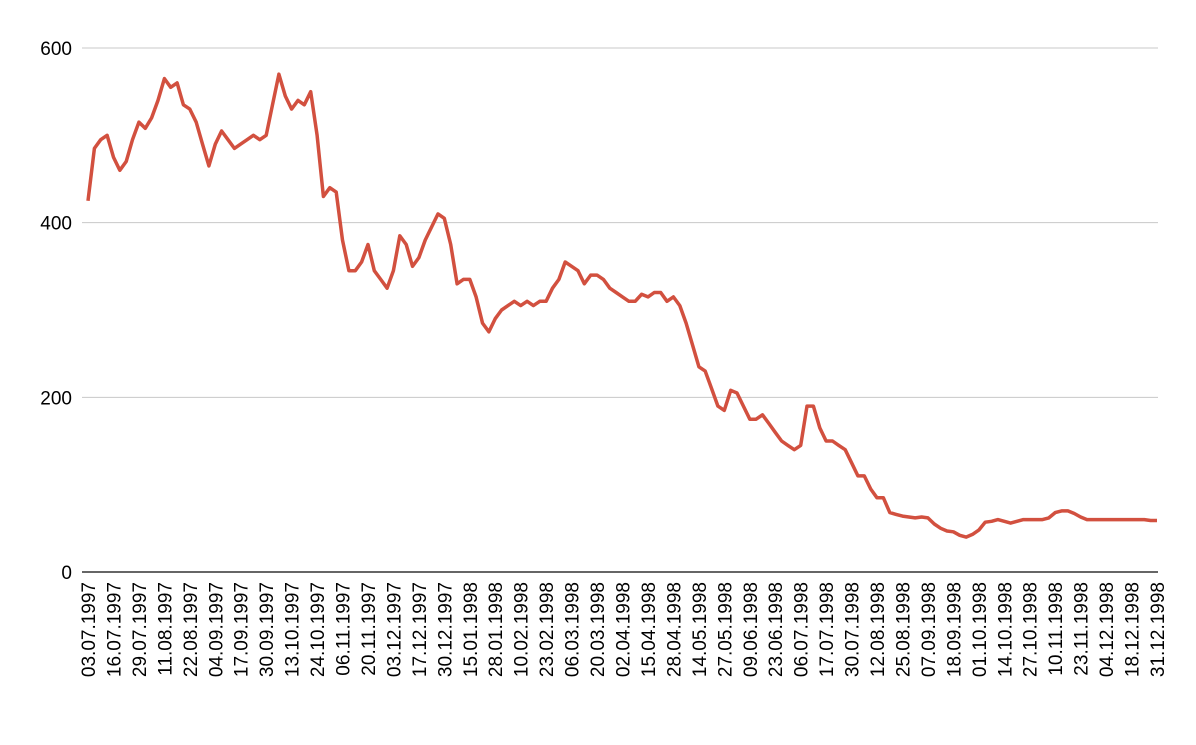 The image size is (1196, 745). I want to click on x-tick-label: 22.08.1997, so click(191, 629).